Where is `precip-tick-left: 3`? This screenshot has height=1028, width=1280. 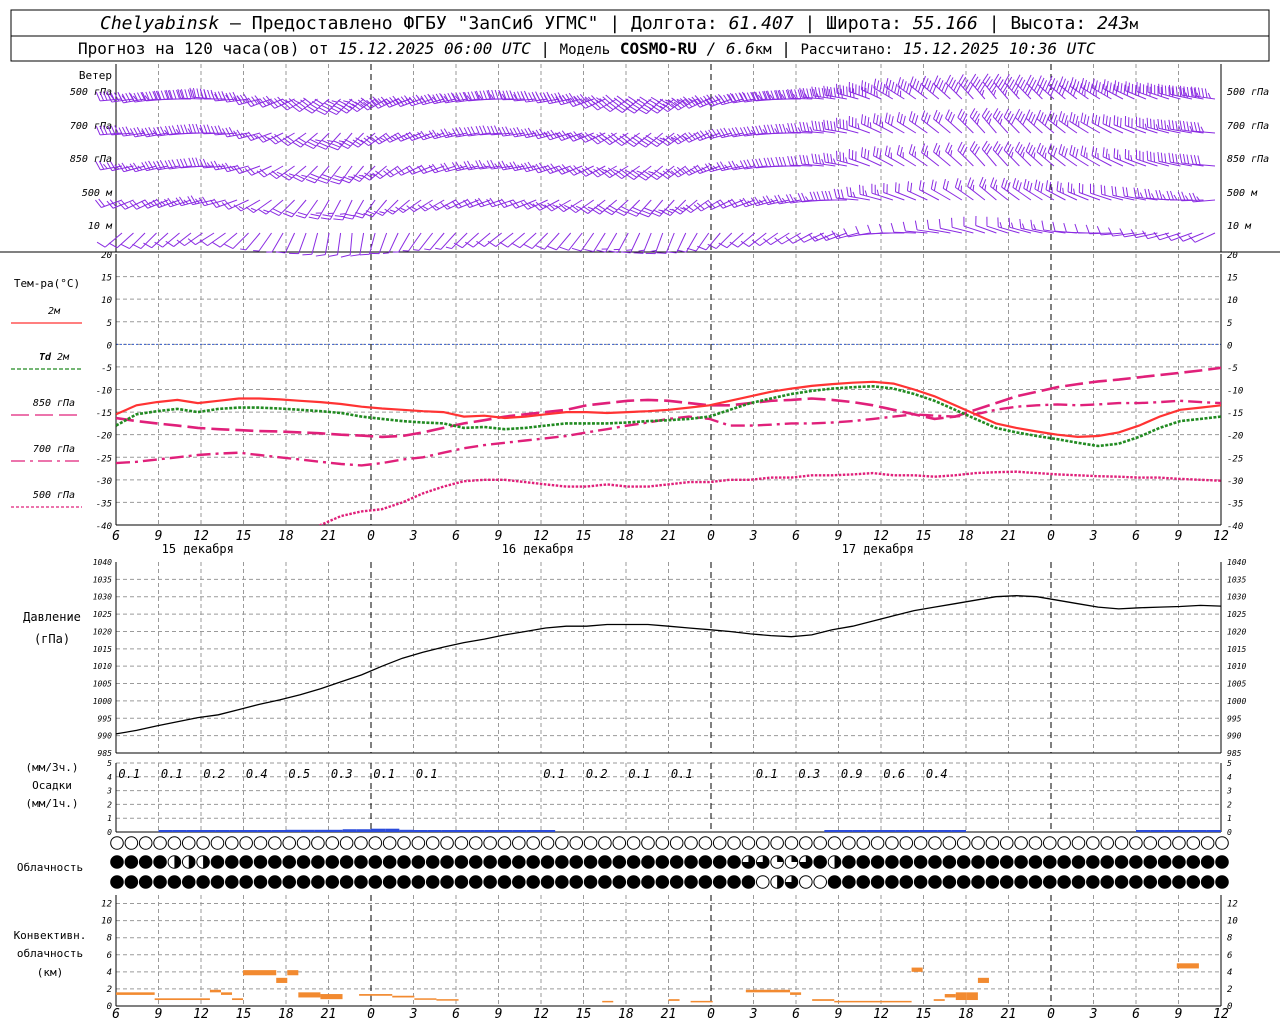
precip-tick-left: 3 is located at coordinates (109, 791).